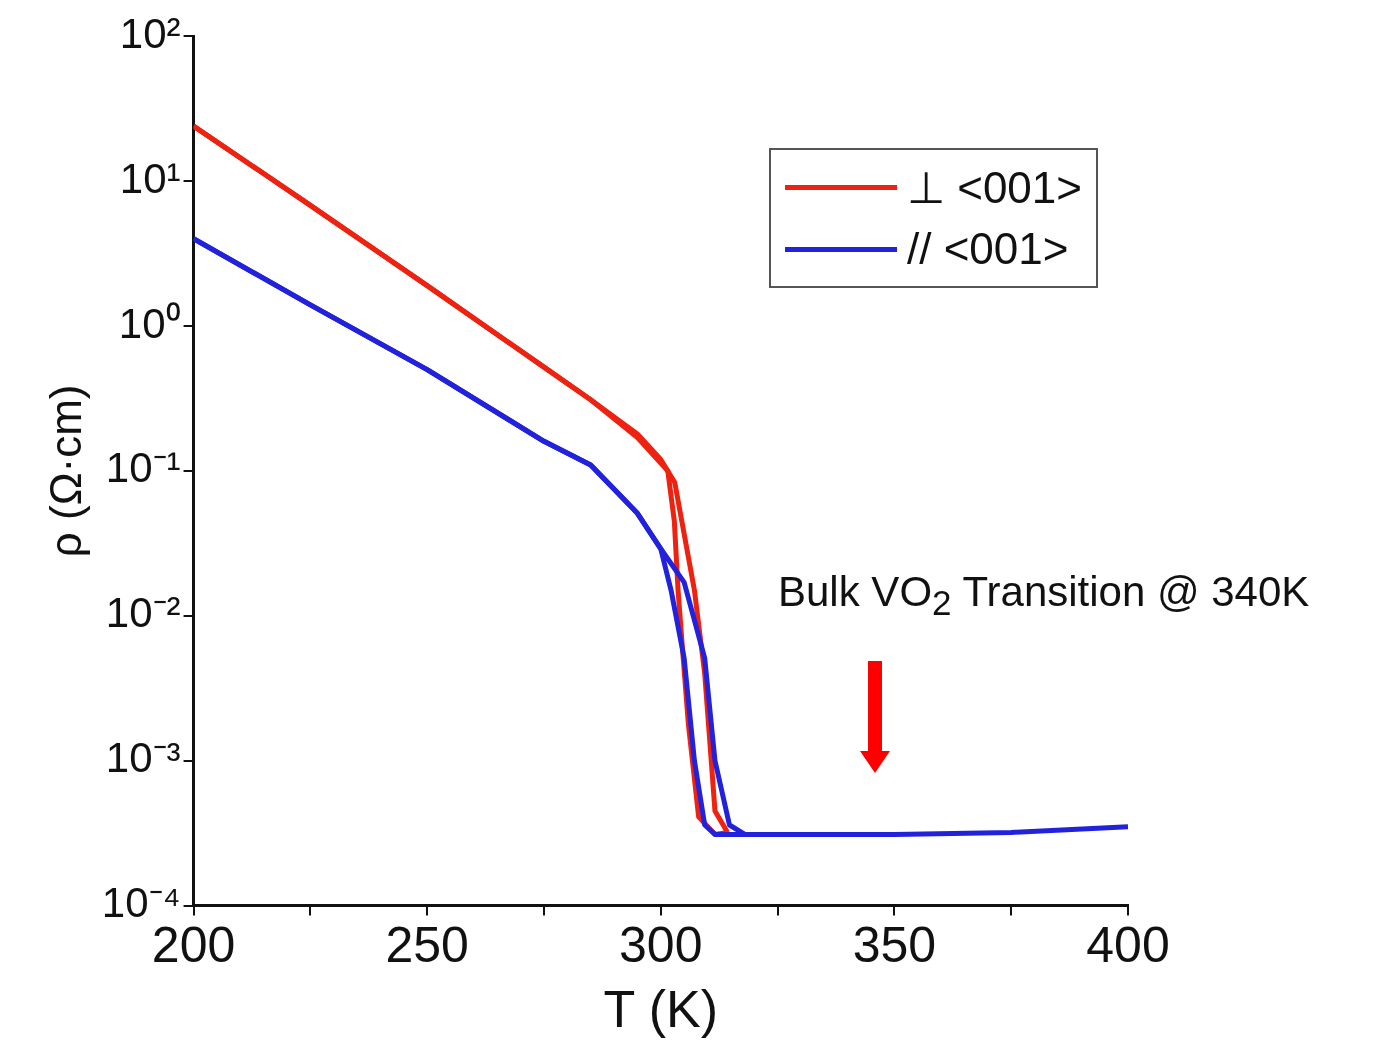 The width and height of the screenshot is (1393, 1060). What do you see at coordinates (150, 33) in the screenshot?
I see `y-tick-label: 10²` at bounding box center [150, 33].